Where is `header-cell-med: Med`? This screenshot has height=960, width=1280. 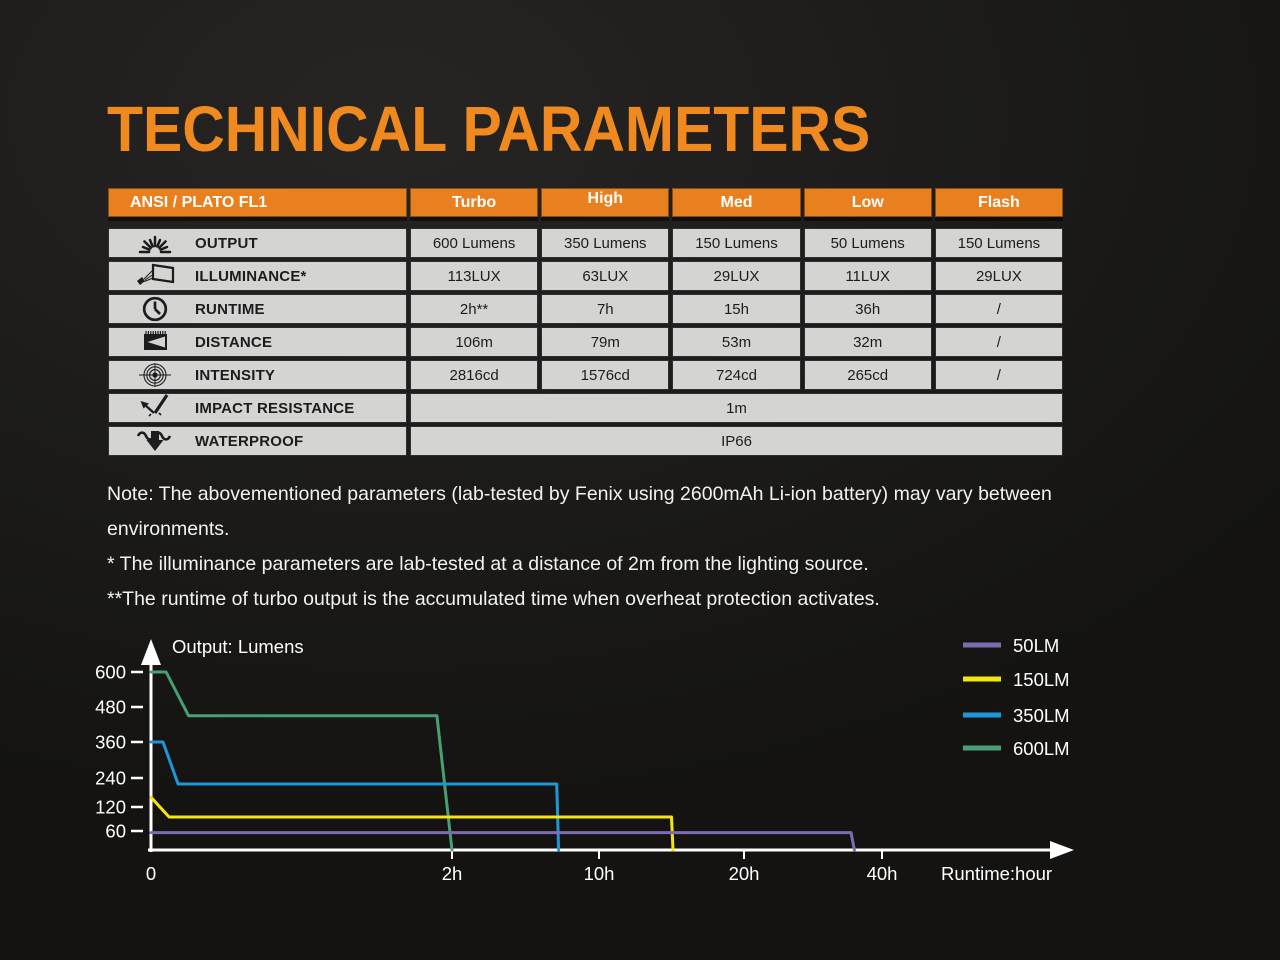
header-cell-med: Med is located at coordinates (736, 202).